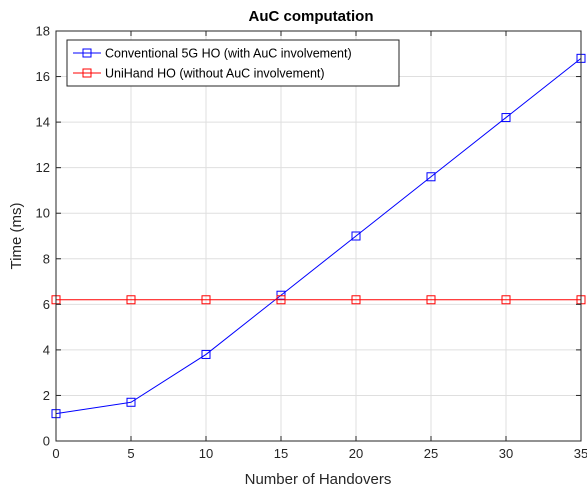 Image resolution: width=587 pixels, height=491 pixels. I want to click on legend-box, so click(233, 63).